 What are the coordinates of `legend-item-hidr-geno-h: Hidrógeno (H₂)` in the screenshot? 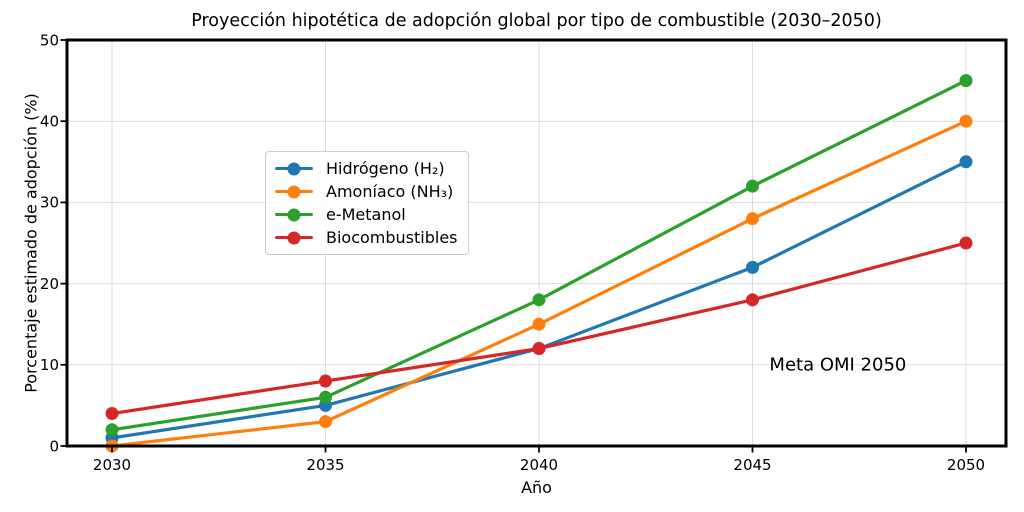 It's located at (367, 168).